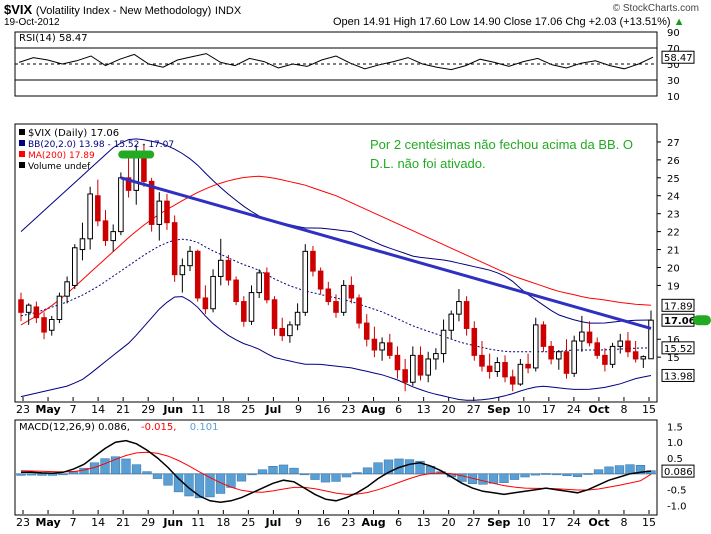  I want to click on macd-xlabel-1: May, so click(47, 522).